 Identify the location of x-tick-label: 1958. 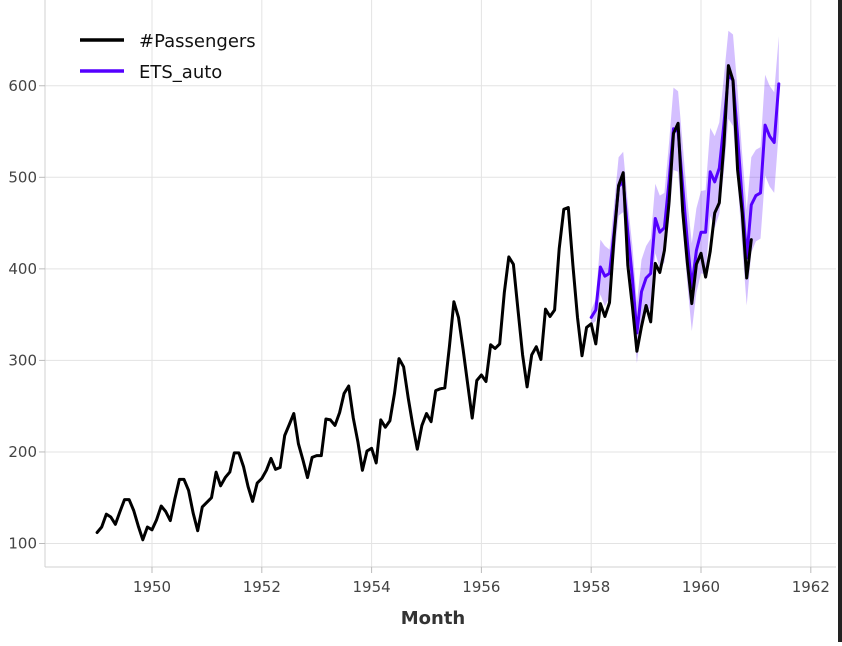
(591, 587).